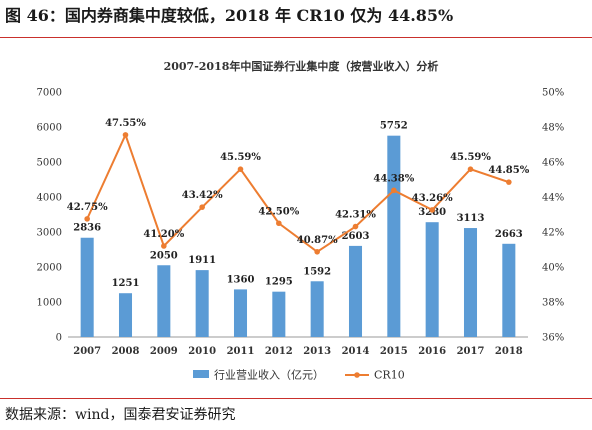 The image size is (592, 430). Describe the element at coordinates (432, 198) in the screenshot. I see `cr10-point-label: 43.26%` at that location.